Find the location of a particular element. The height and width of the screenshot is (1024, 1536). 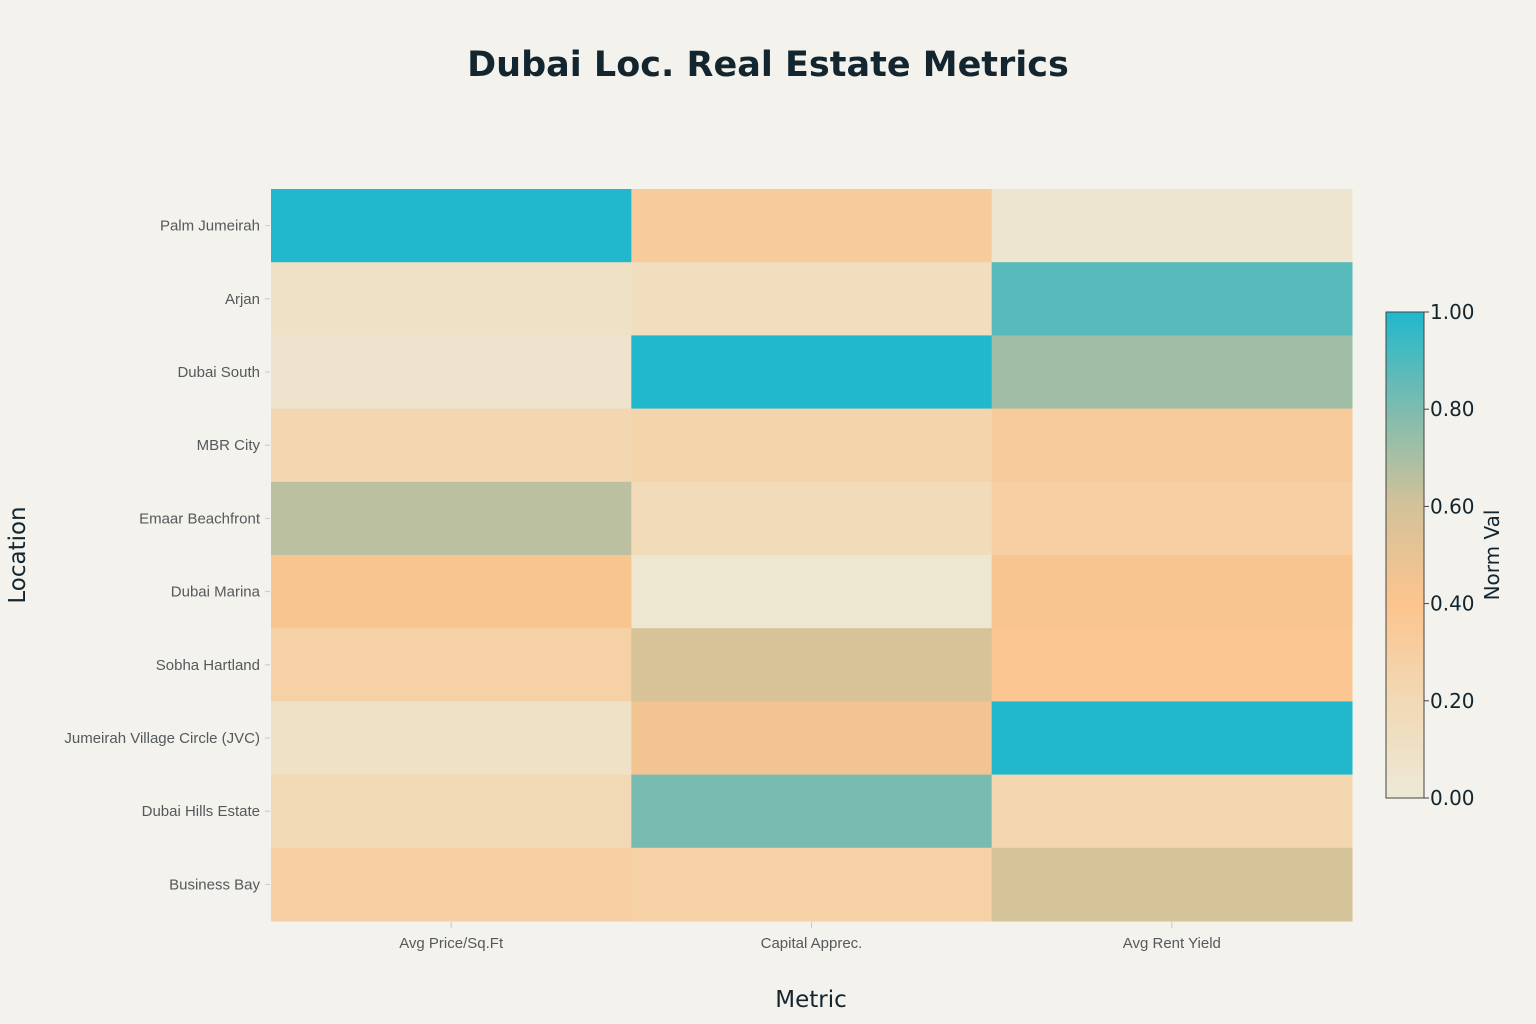

y-tick-label: Dubai South is located at coordinates (218, 372).